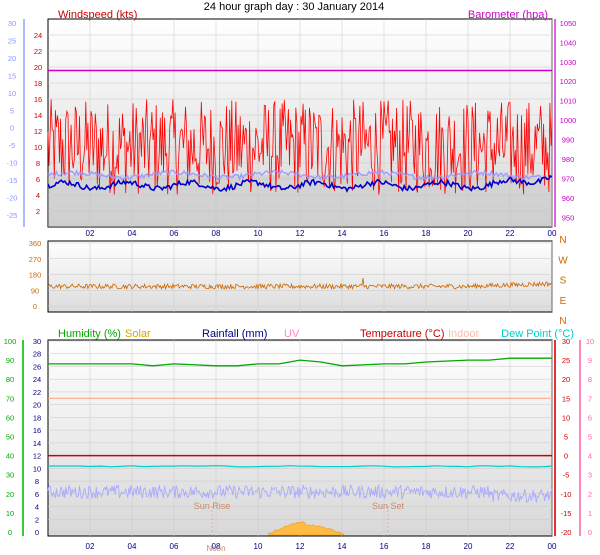 The height and width of the screenshot is (555, 600). I want to click on rain-tick-label: 14, so click(37, 443).